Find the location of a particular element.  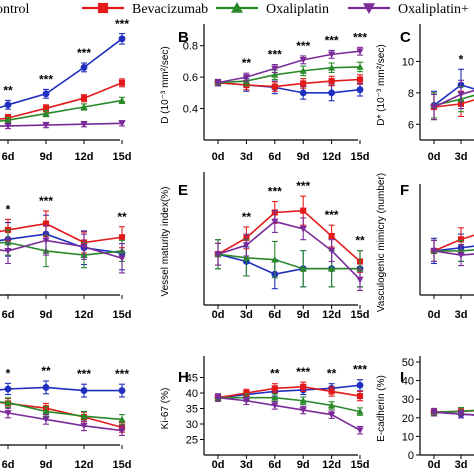

y-axis-label: D* (10⁻³ mm²/sec) is located at coordinates (381, 84).